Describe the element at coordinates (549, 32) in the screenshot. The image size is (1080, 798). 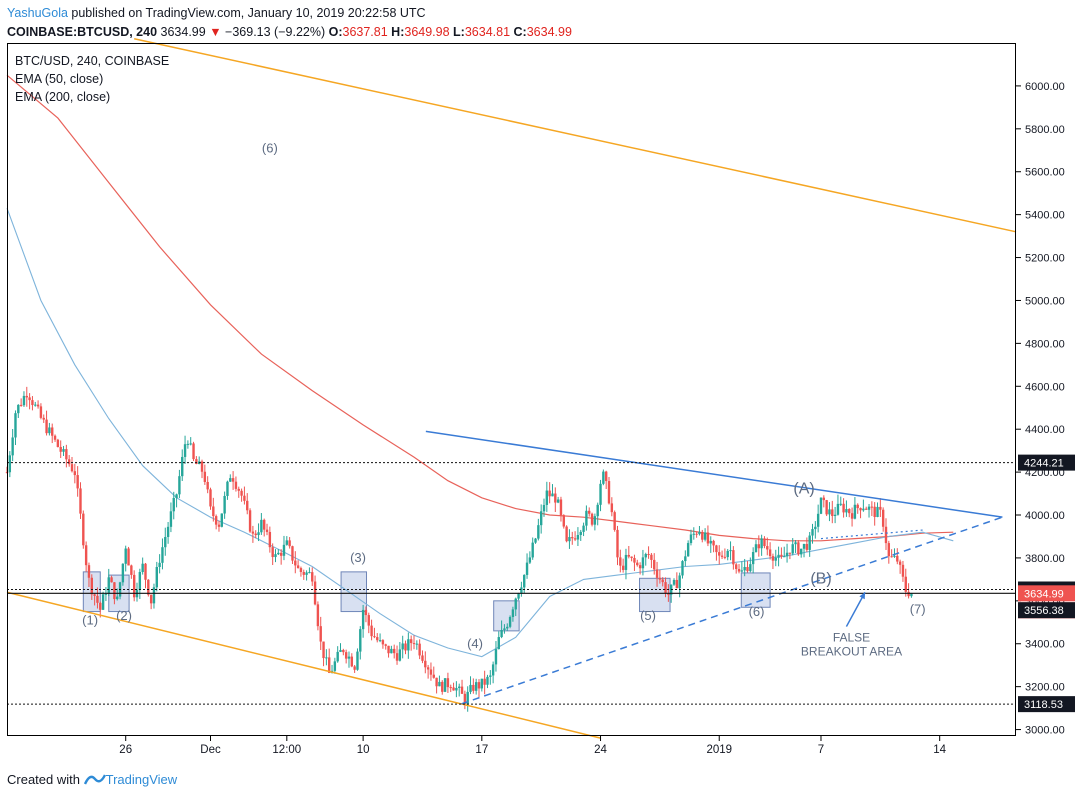
I see `close-value: 3634.99` at that location.